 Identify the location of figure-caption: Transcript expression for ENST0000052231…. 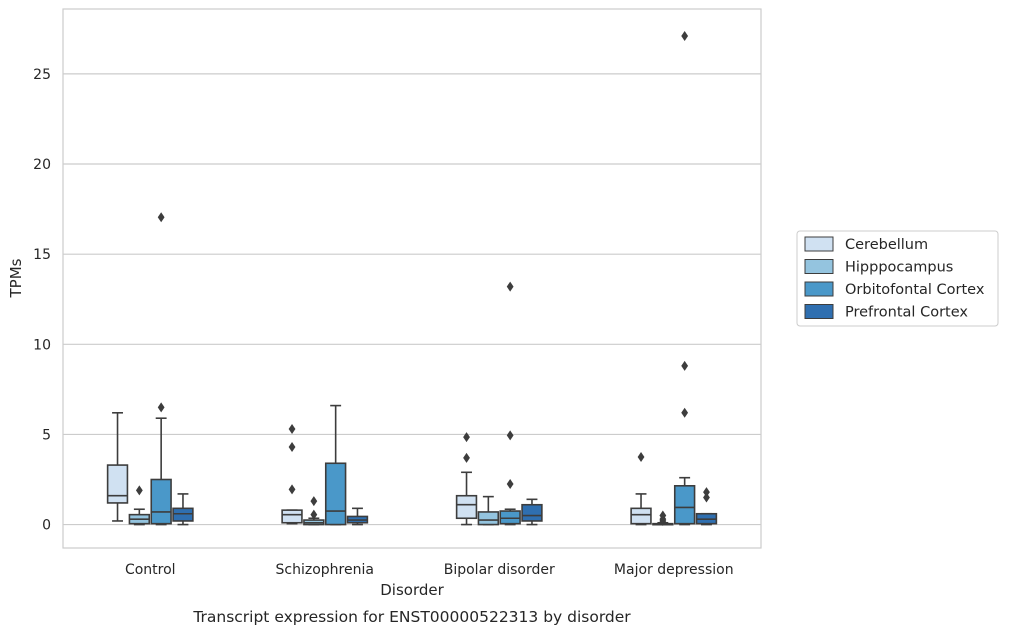
(411, 617).